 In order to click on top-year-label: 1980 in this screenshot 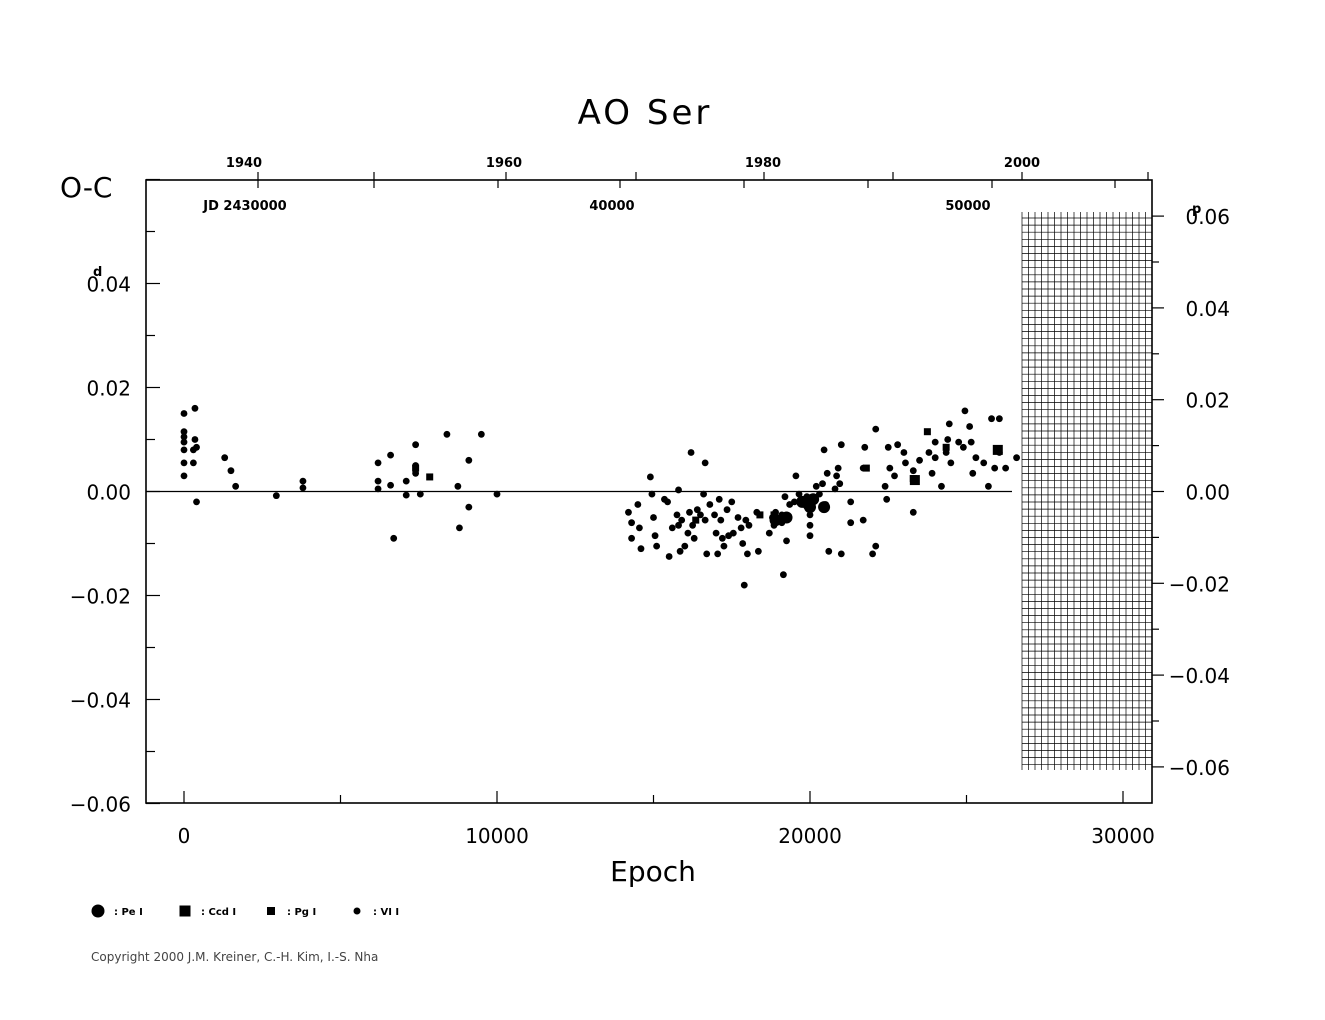, I will do `click(763, 163)`.